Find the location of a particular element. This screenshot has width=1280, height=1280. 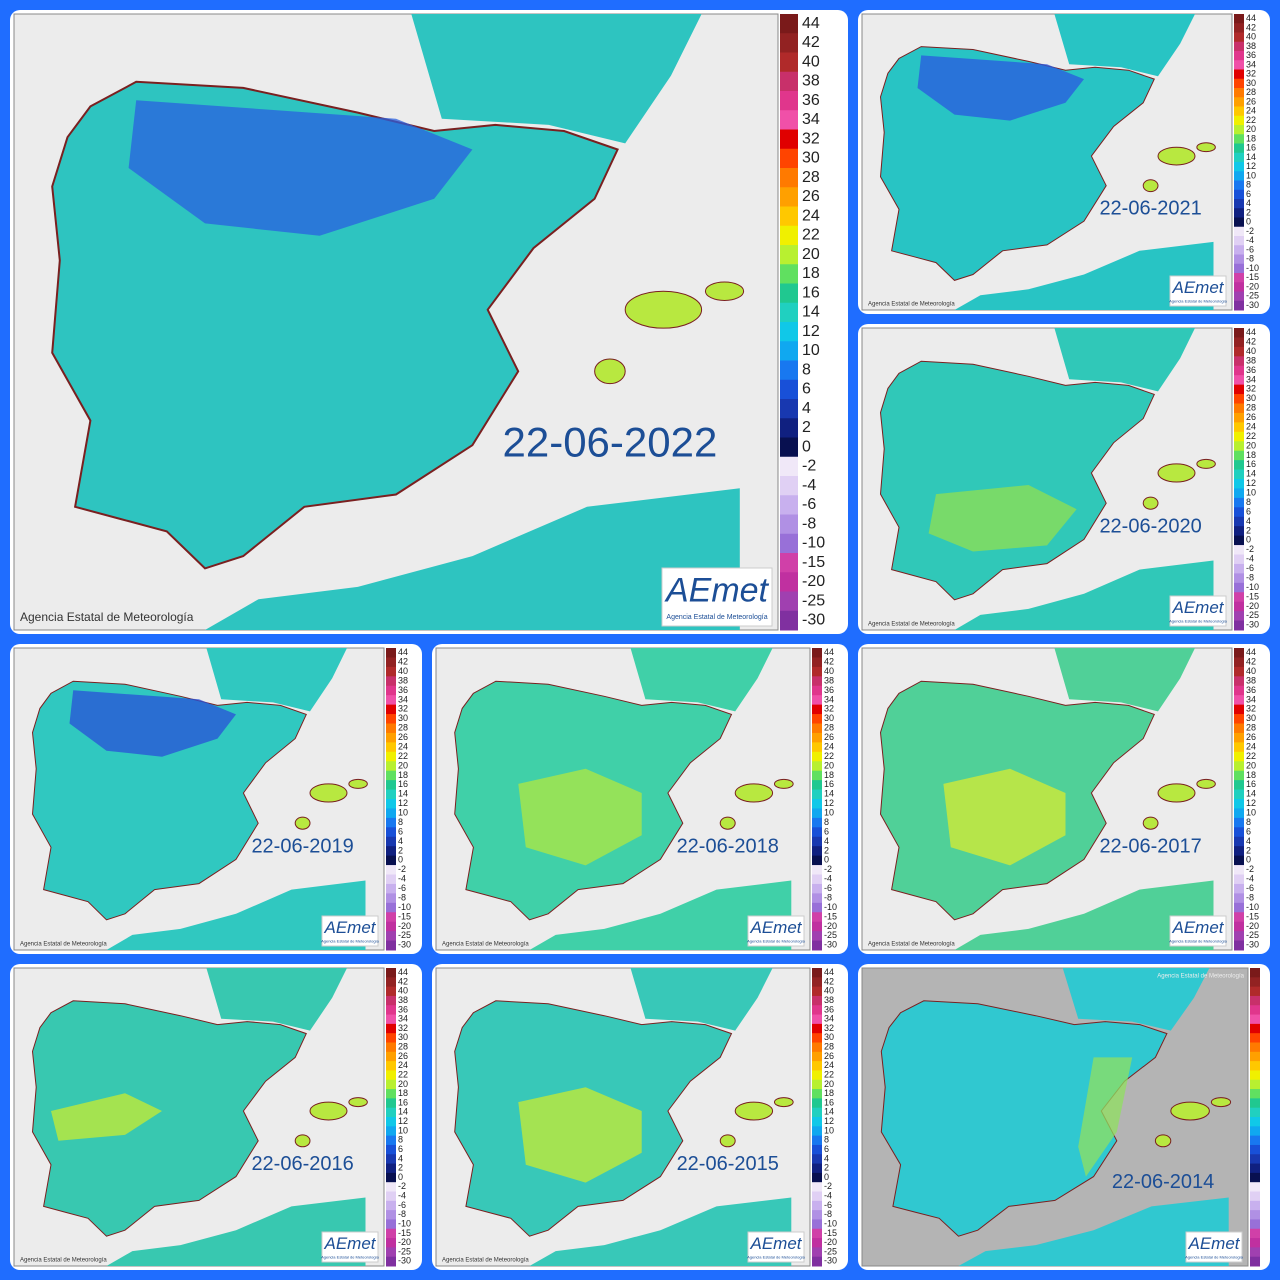

temperature-zone is located at coordinates (1105, 1117).